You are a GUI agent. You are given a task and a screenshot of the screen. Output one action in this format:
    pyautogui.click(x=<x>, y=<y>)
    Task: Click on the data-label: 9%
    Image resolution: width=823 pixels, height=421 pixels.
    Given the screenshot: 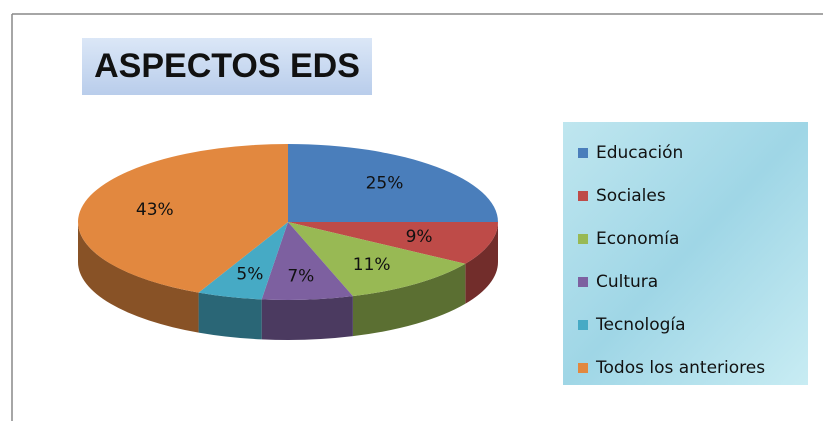 What is the action you would take?
    pyautogui.click(x=419, y=237)
    